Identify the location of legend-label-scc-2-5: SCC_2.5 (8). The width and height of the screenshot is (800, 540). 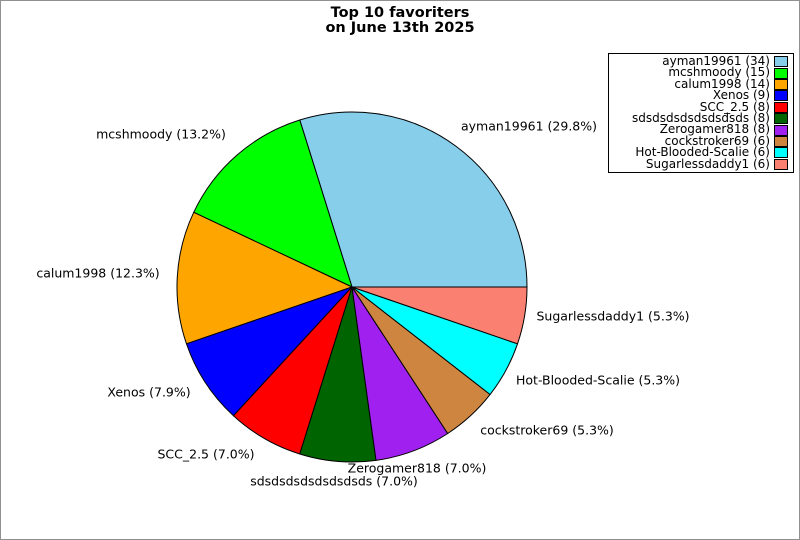
(734, 106).